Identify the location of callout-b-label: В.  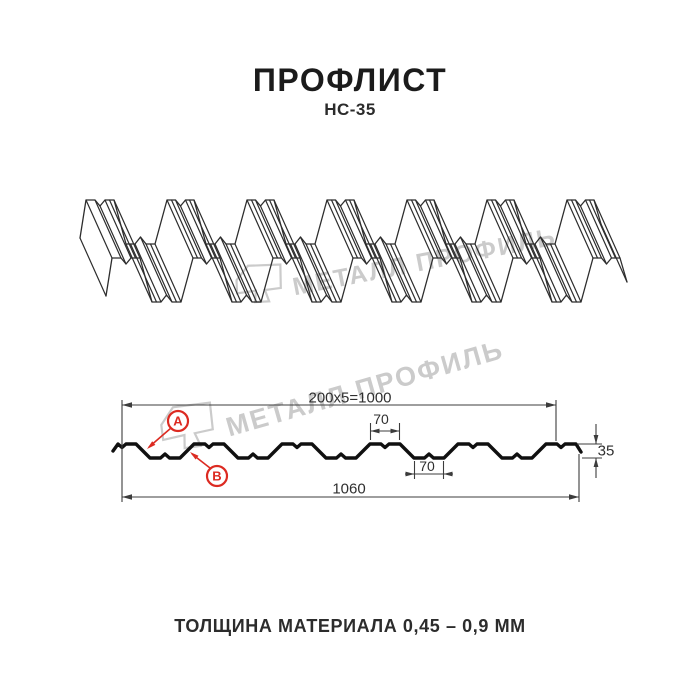
(217, 476).